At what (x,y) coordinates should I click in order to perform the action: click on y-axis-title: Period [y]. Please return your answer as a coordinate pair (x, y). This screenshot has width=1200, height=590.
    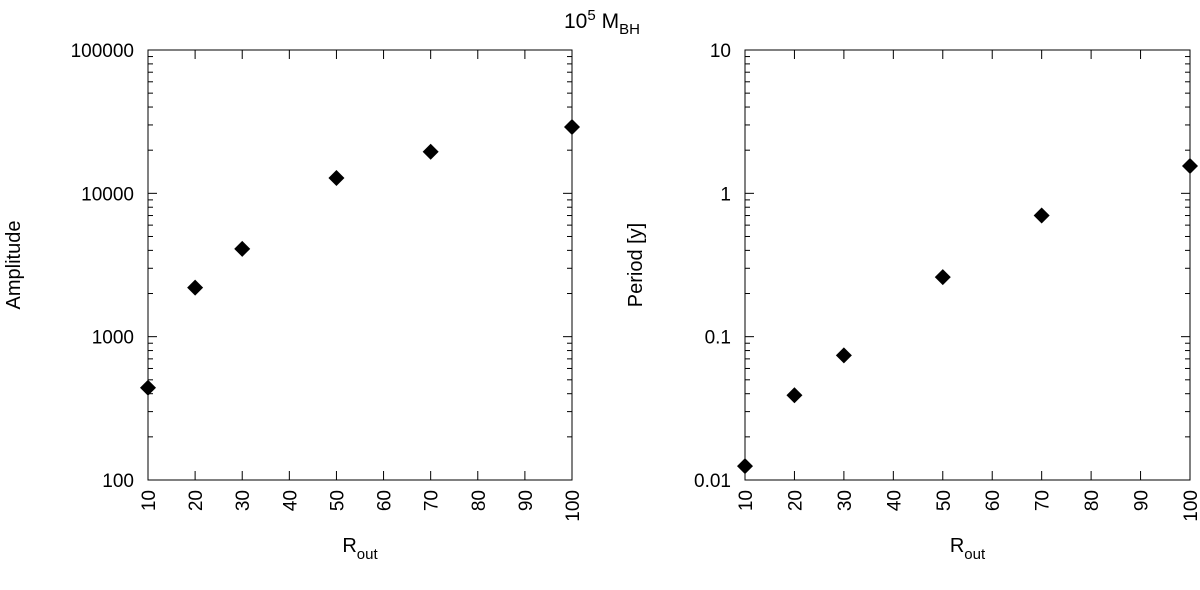
    Looking at the image, I should click on (636, 265).